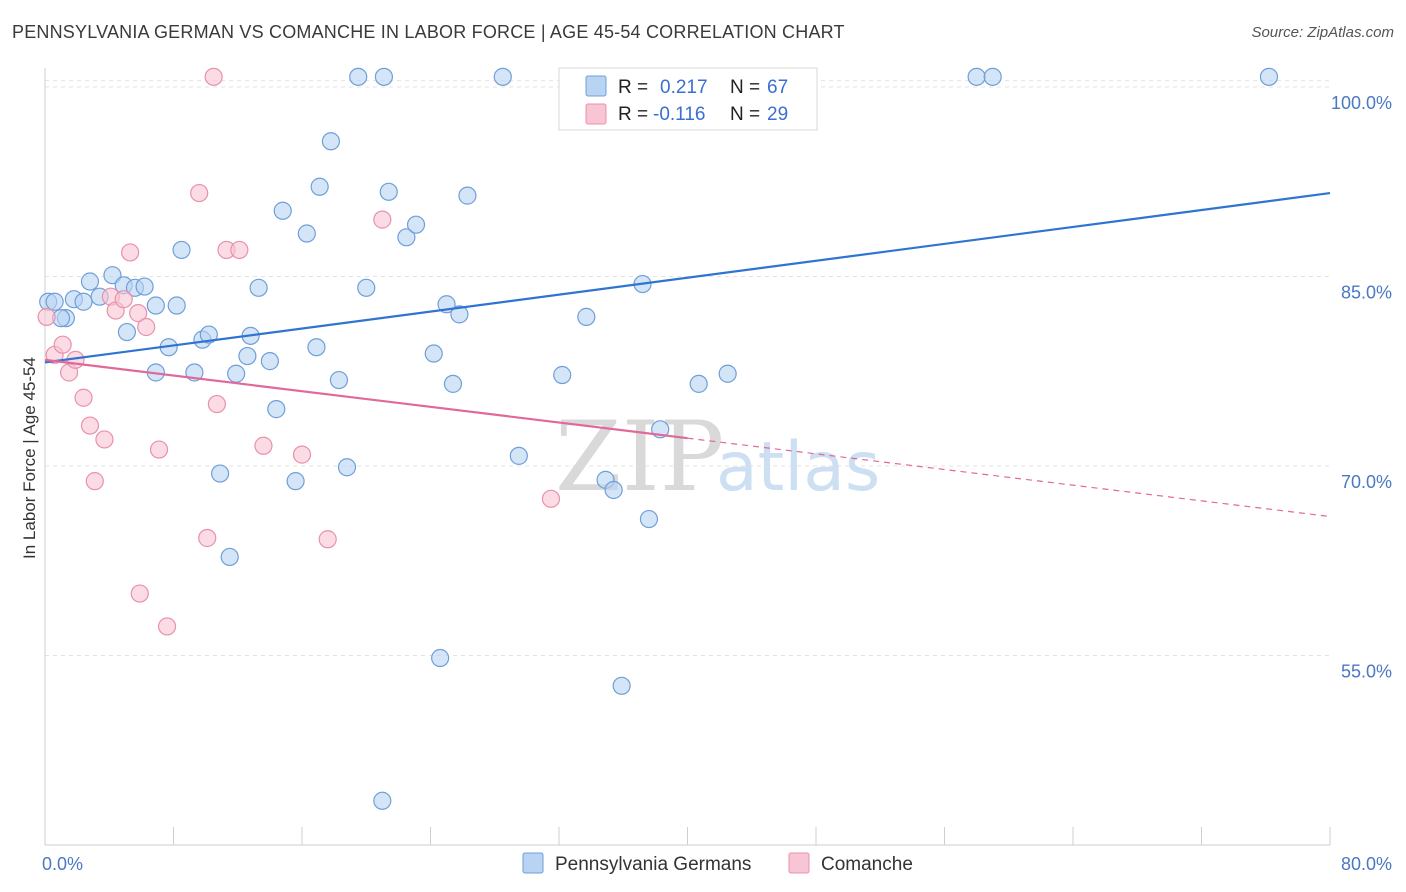 Image resolution: width=1406 pixels, height=892 pixels. Describe the element at coordinates (1366, 292) in the screenshot. I see `y-tick-label: 85.0%` at that location.